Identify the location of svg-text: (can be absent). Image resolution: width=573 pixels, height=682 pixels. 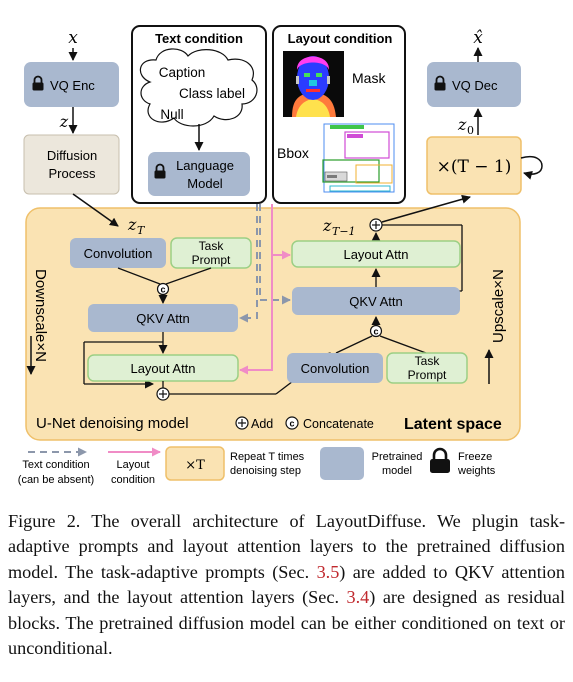
(56, 480).